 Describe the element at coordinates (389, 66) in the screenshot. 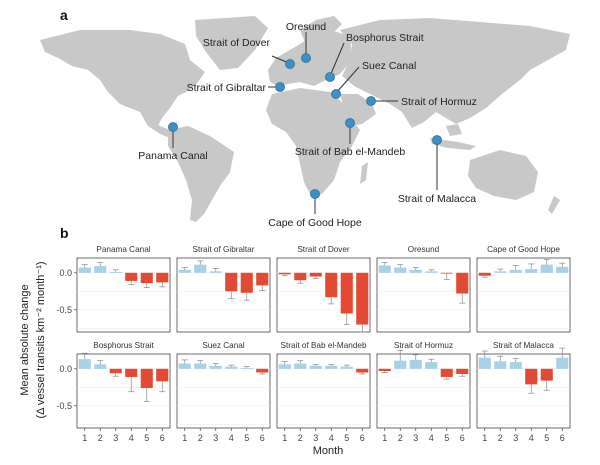

I see `map-label-suez: Suez Canal` at that location.